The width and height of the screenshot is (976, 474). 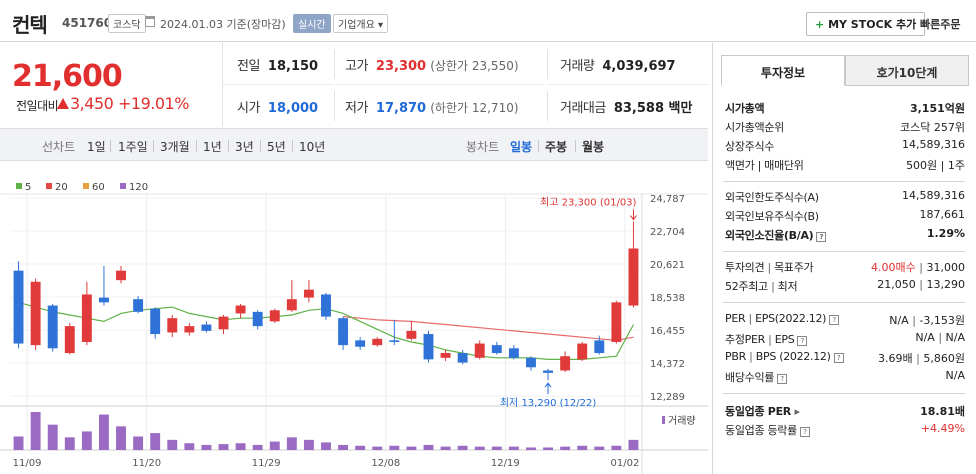 What do you see at coordinates (667, 232) in the screenshot?
I see `y-tick-label: 22,704` at bounding box center [667, 232].